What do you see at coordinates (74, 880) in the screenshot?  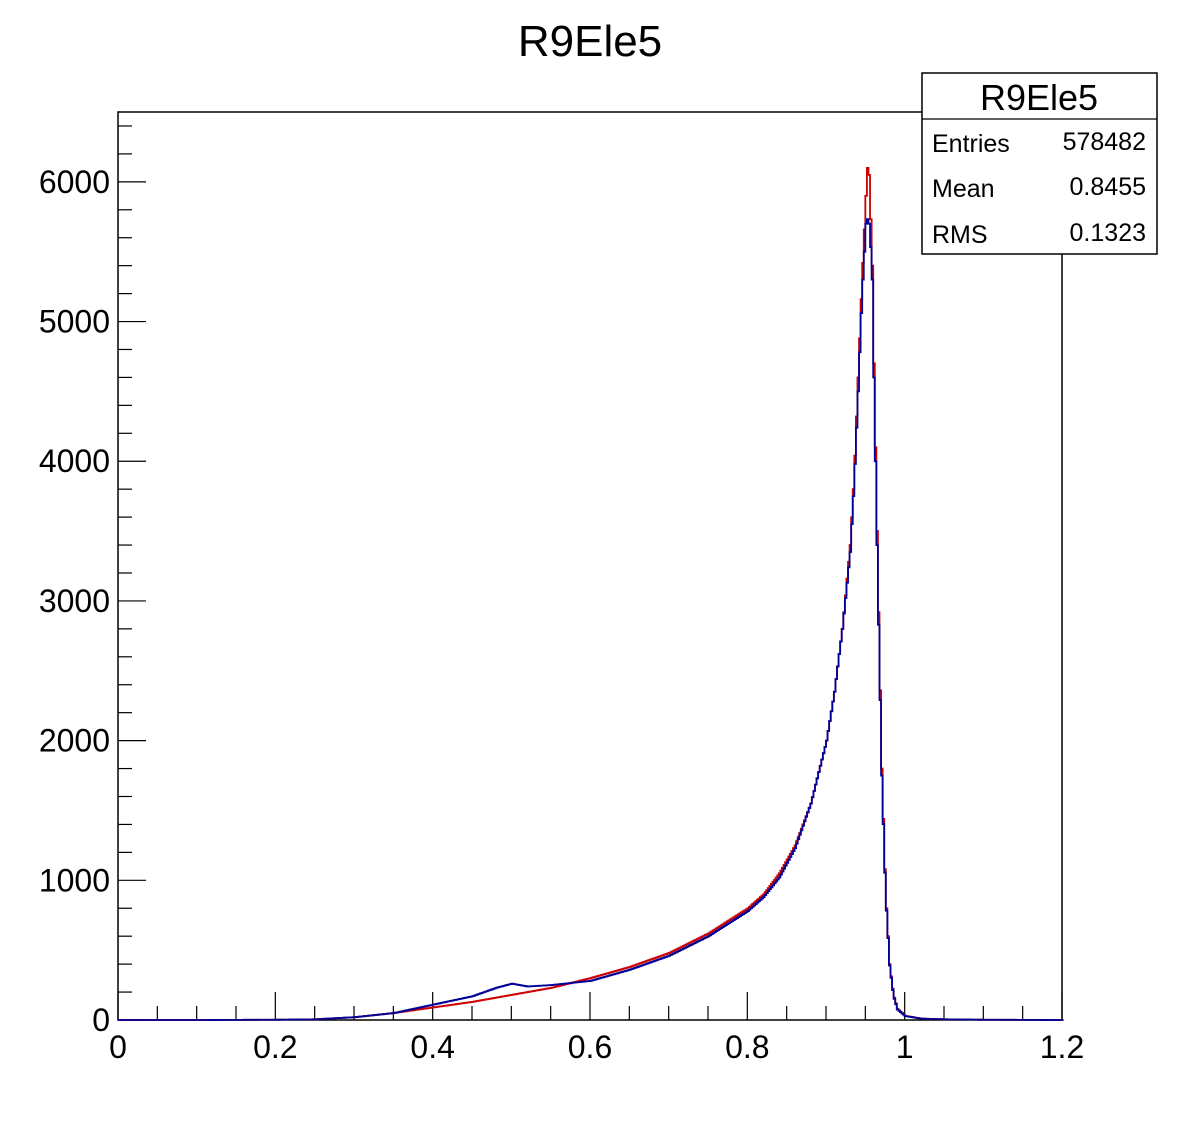 I see `y-tick-label: 1000` at bounding box center [74, 880].